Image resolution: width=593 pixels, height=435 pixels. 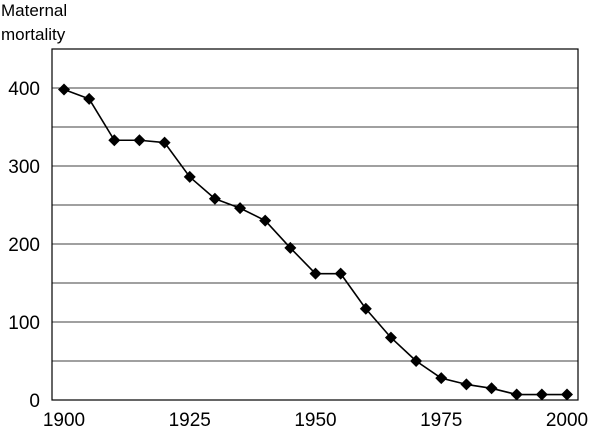 I want to click on y-tick-label: 0, so click(x=34, y=401).